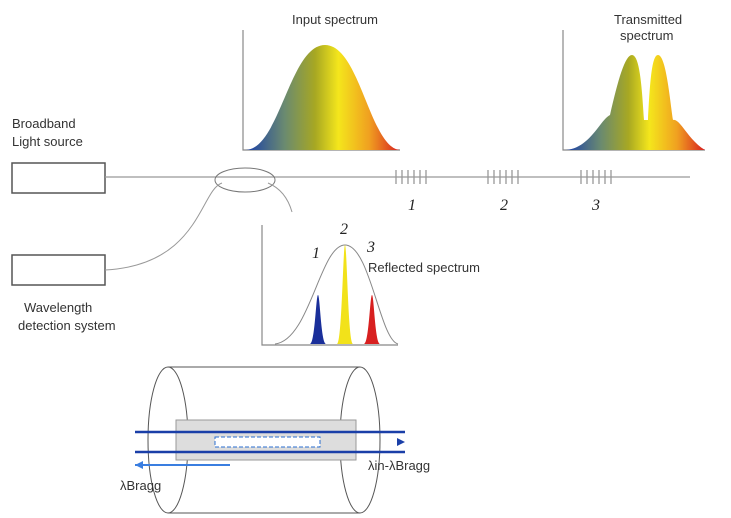  I want to click on transmitted-spectrum-title: Transmitted, so click(648, 19).